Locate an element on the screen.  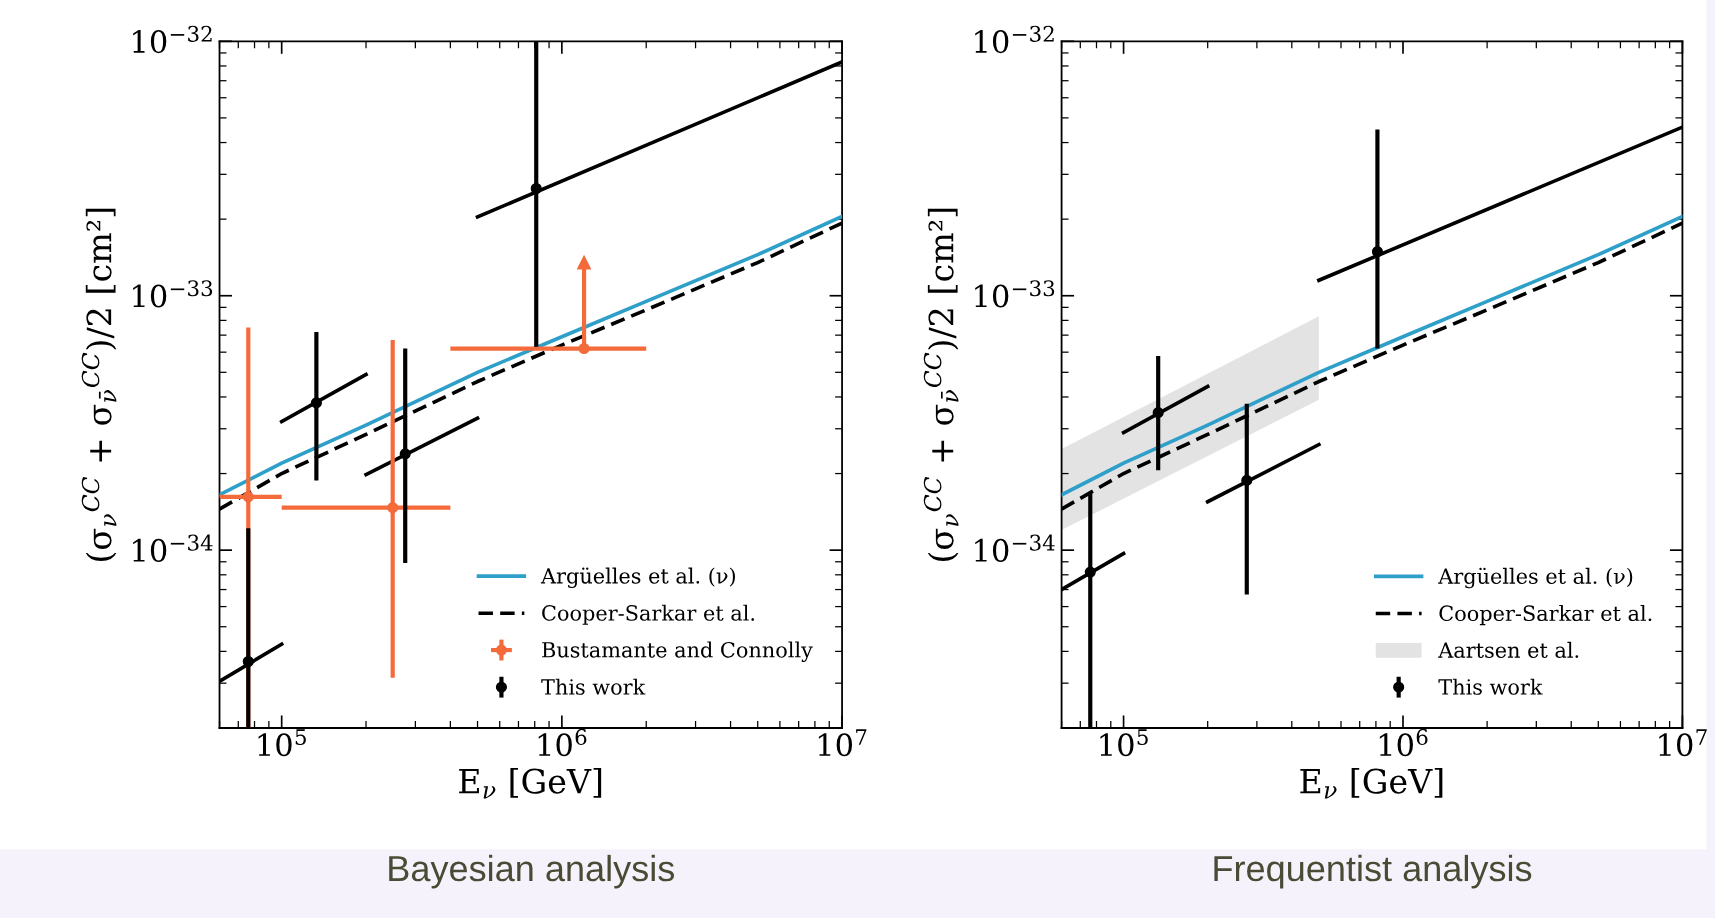
legend-label: Aartsen et al. is located at coordinates (1508, 649).